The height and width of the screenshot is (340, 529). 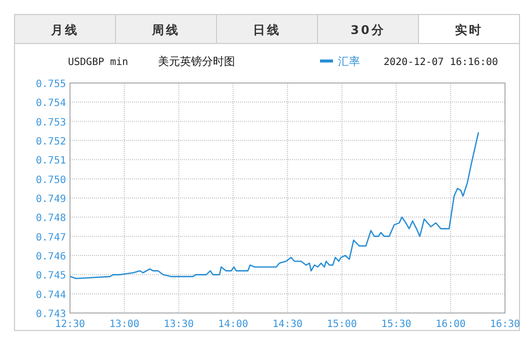 I want to click on x-tick-label: 14:30, so click(x=287, y=324).